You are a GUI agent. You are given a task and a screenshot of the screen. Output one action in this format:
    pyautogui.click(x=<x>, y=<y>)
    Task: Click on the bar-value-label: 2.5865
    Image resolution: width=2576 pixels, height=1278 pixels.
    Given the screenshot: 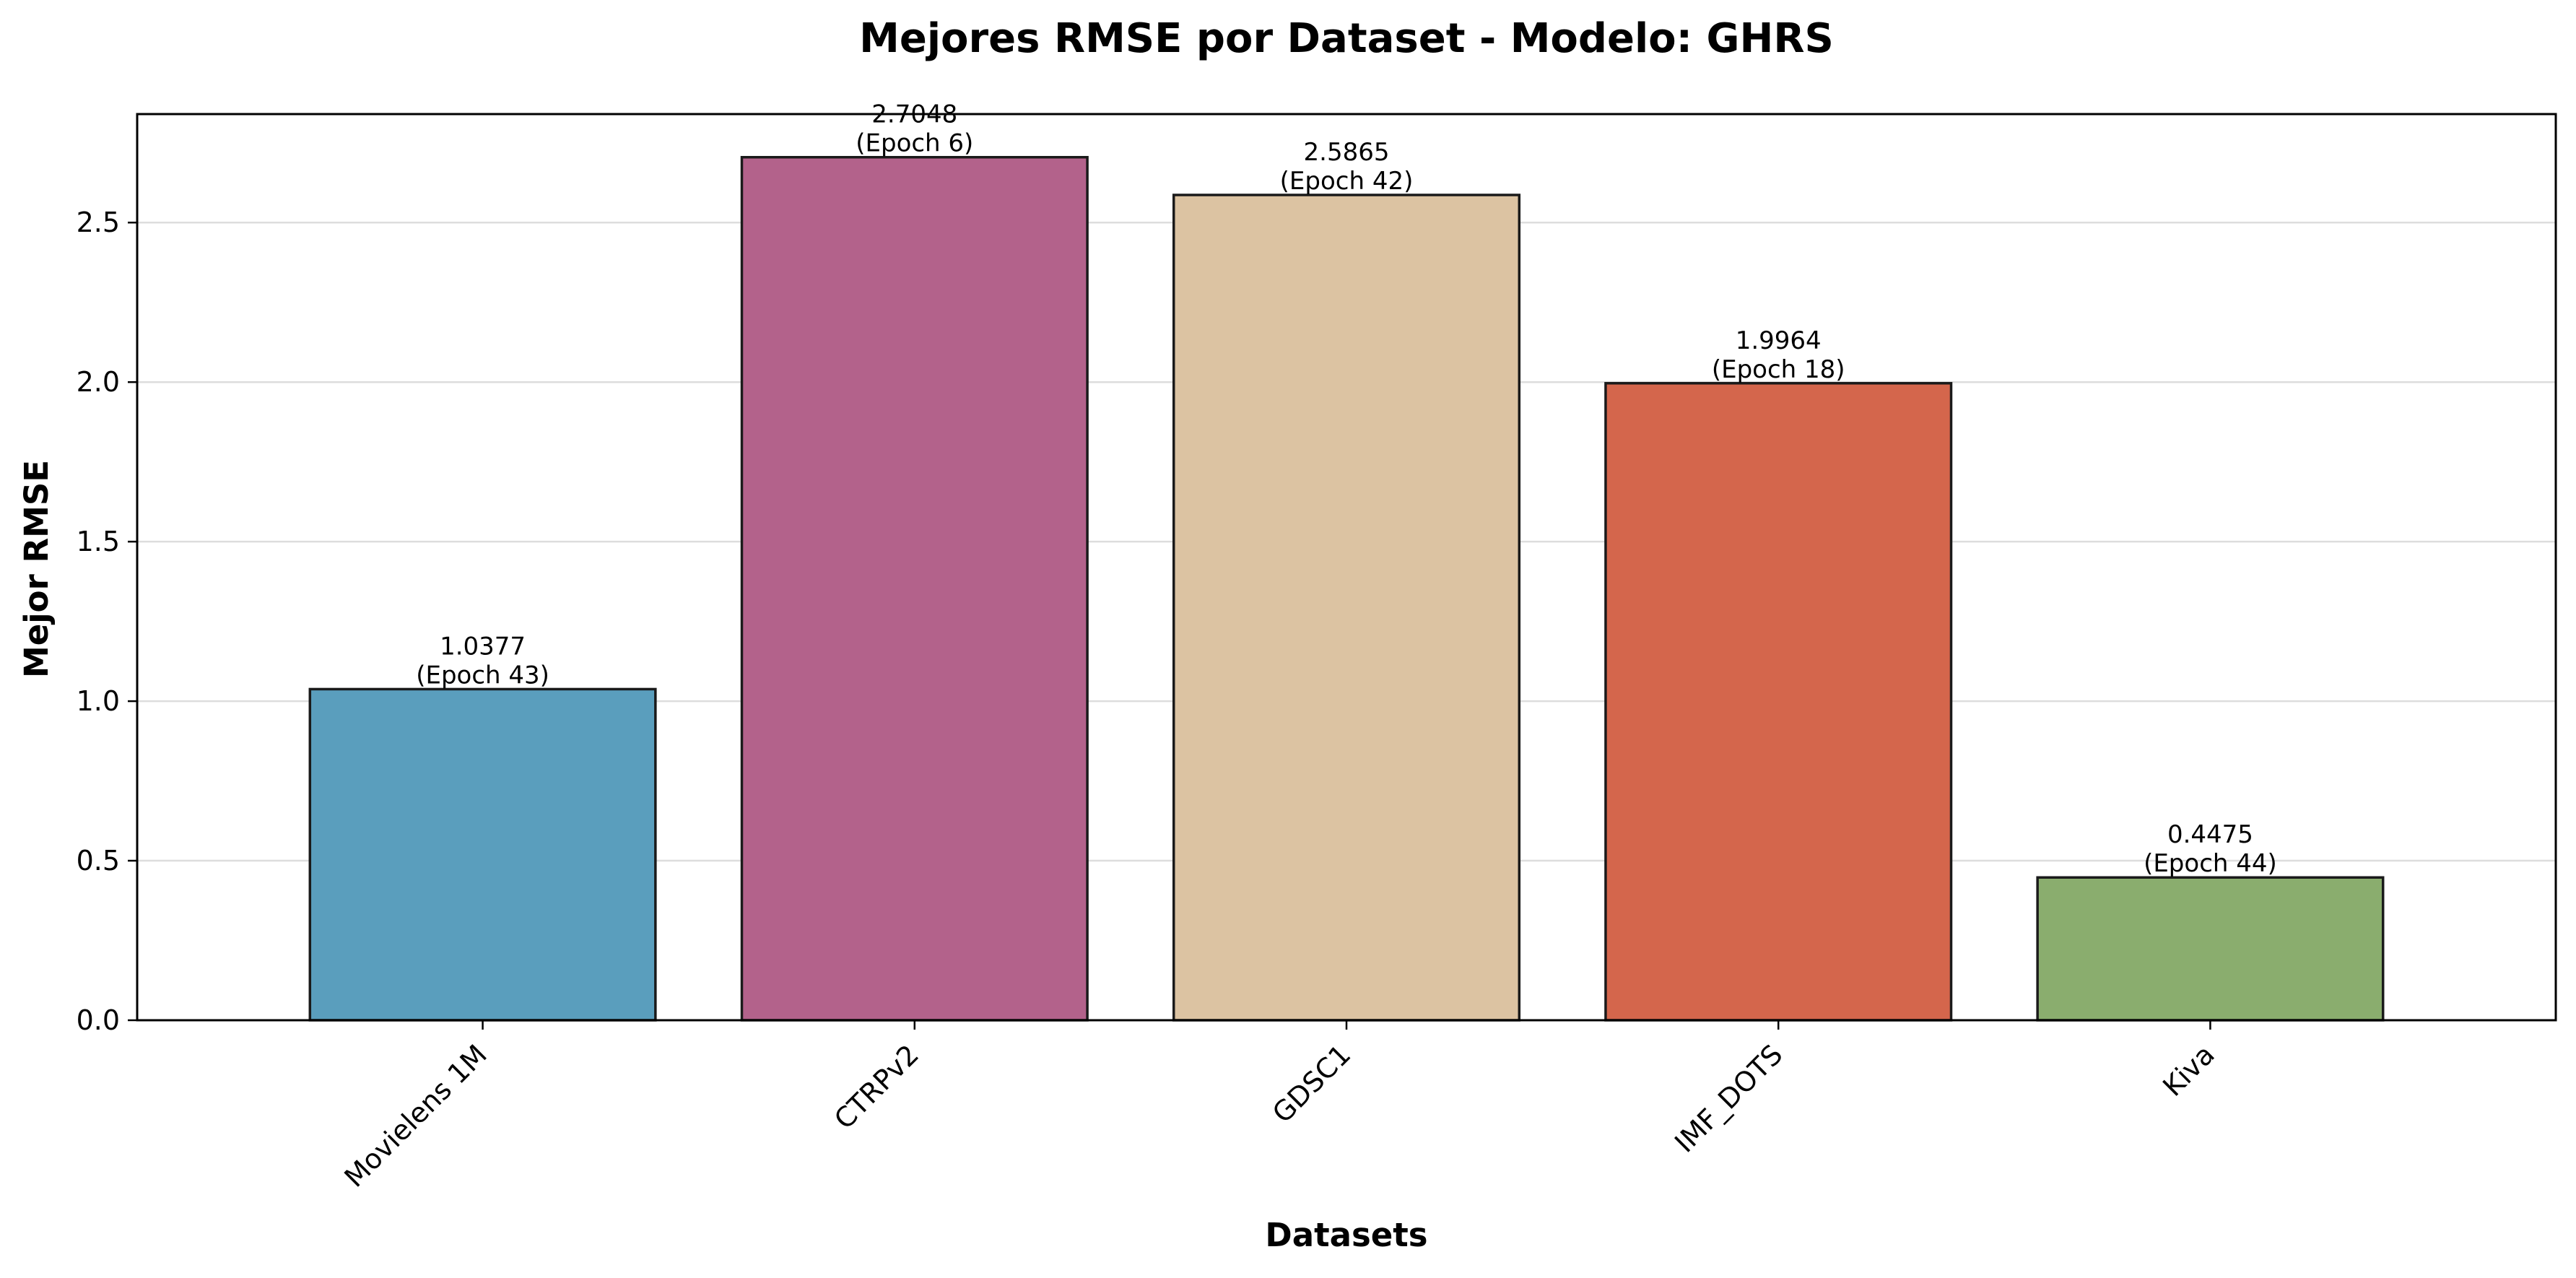 What is the action you would take?
    pyautogui.click(x=1347, y=153)
    